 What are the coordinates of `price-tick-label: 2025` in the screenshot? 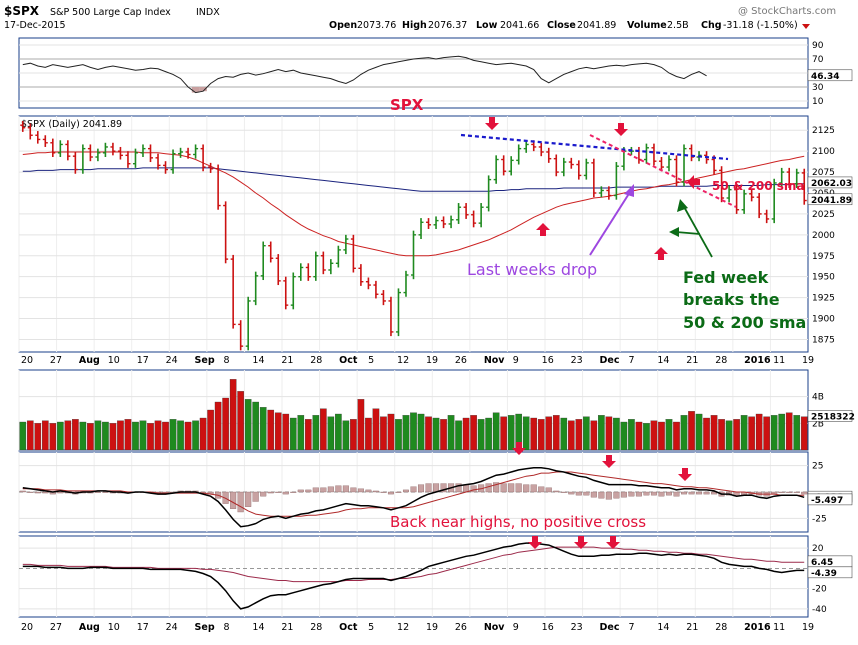 It's located at (823, 215).